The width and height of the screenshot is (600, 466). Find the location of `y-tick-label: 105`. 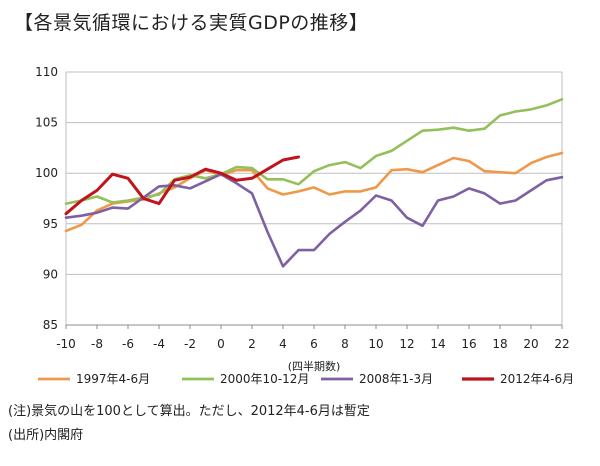

y-tick-label: 105 is located at coordinates (46, 123).